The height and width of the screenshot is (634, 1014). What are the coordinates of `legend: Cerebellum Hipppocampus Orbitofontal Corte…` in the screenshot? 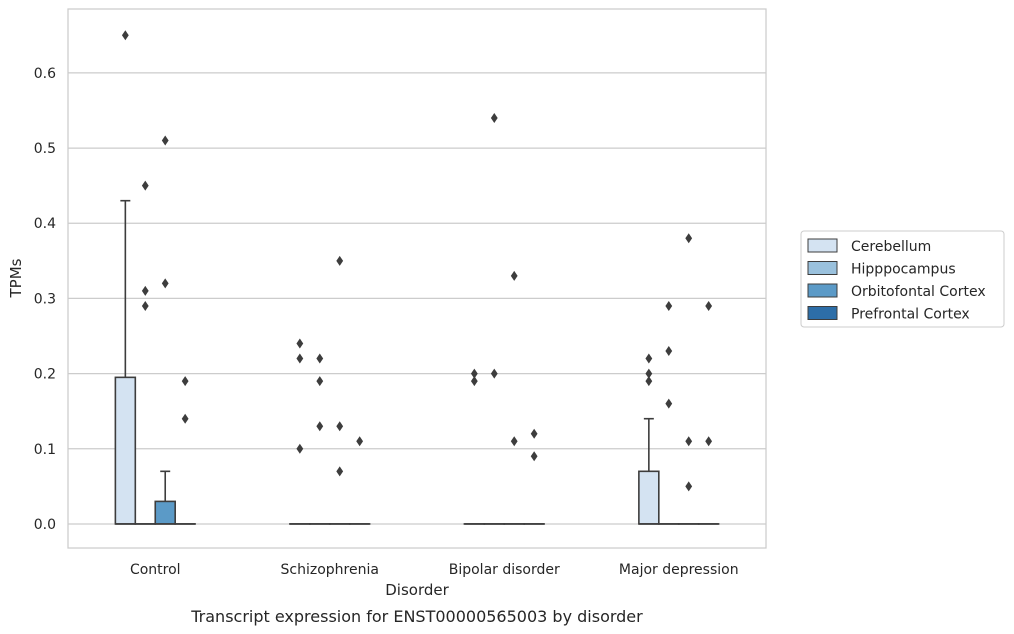 It's located at (902, 279).